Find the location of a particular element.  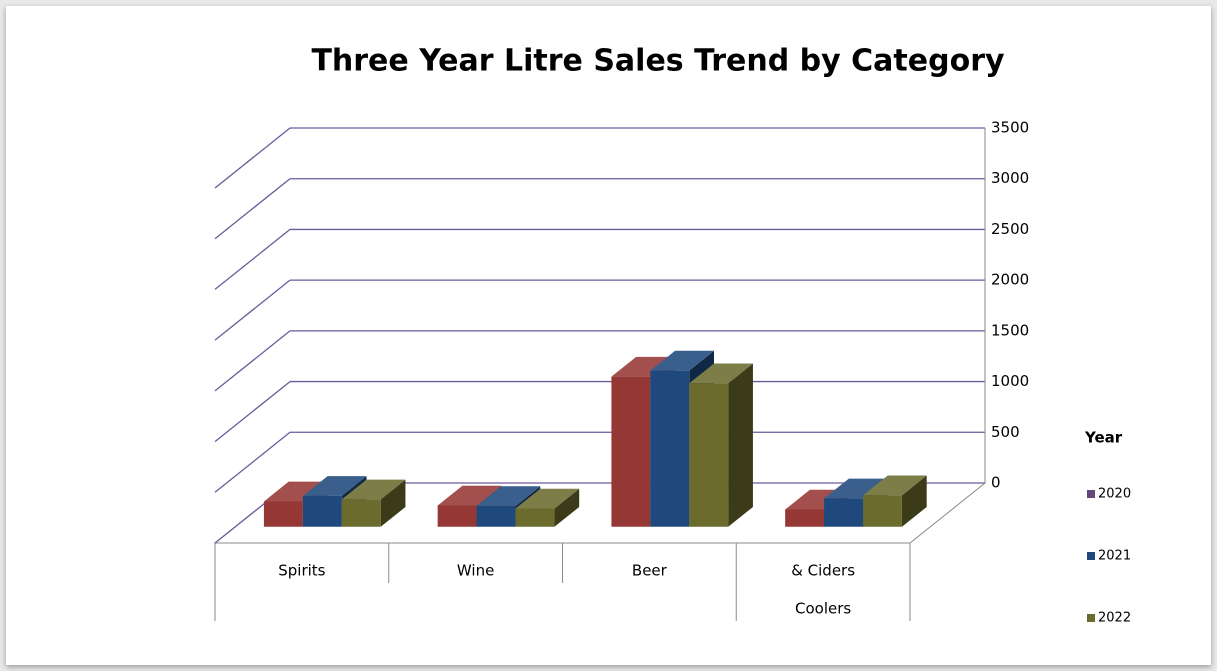

legend-label: 2021 is located at coordinates (1114, 556).